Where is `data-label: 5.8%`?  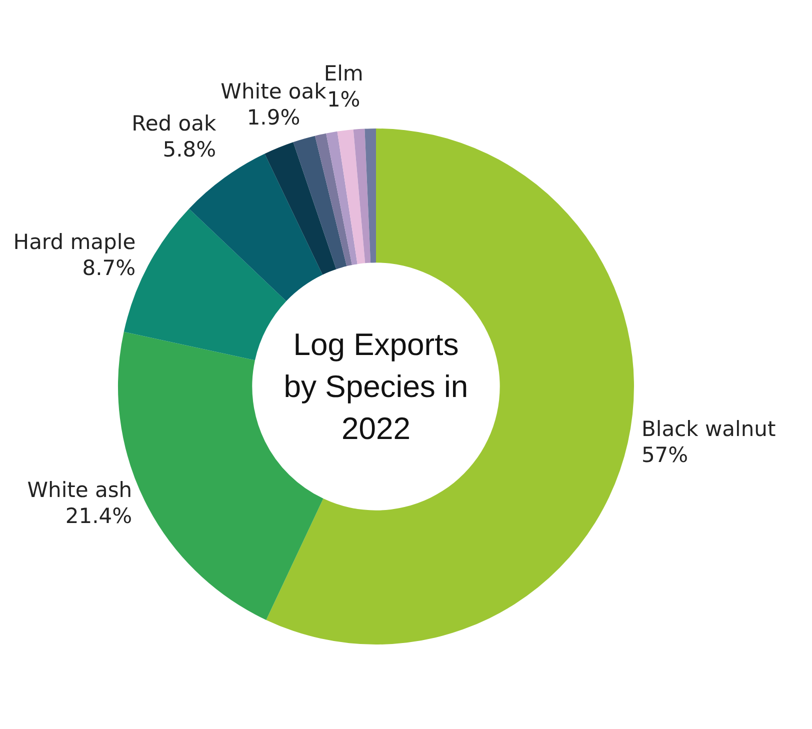 data-label: 5.8% is located at coordinates (189, 149).